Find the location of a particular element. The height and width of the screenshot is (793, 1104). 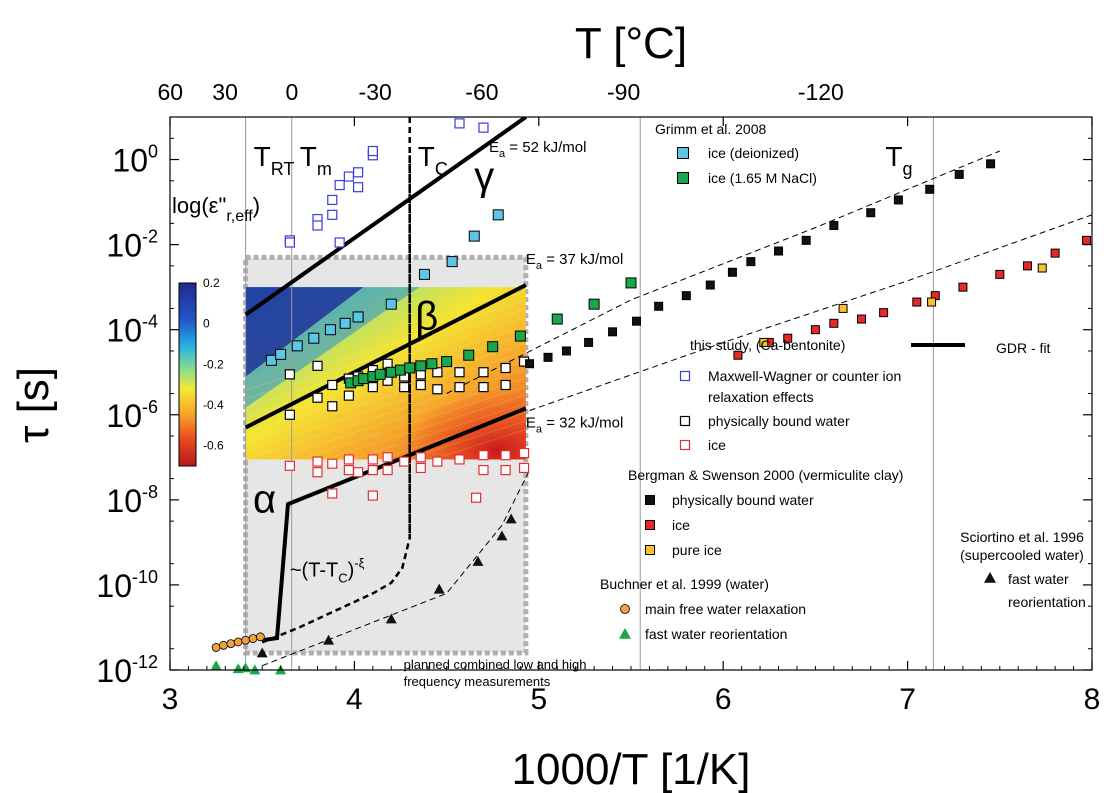

top-tick-label: 60 is located at coordinates (171, 92).